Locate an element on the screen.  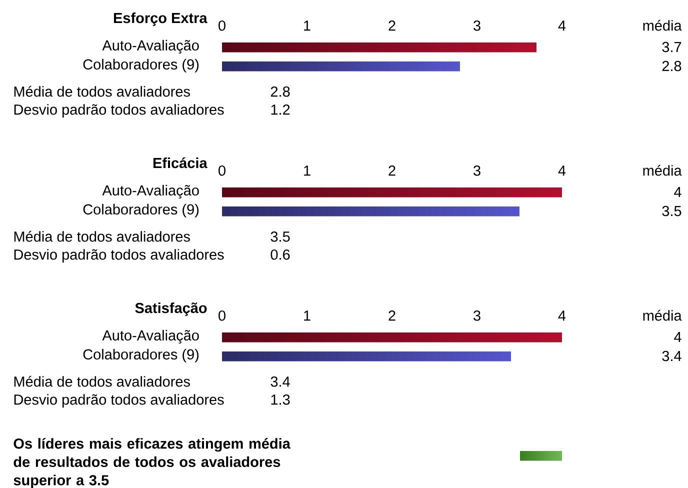
text: 2.8 is located at coordinates (280, 91).